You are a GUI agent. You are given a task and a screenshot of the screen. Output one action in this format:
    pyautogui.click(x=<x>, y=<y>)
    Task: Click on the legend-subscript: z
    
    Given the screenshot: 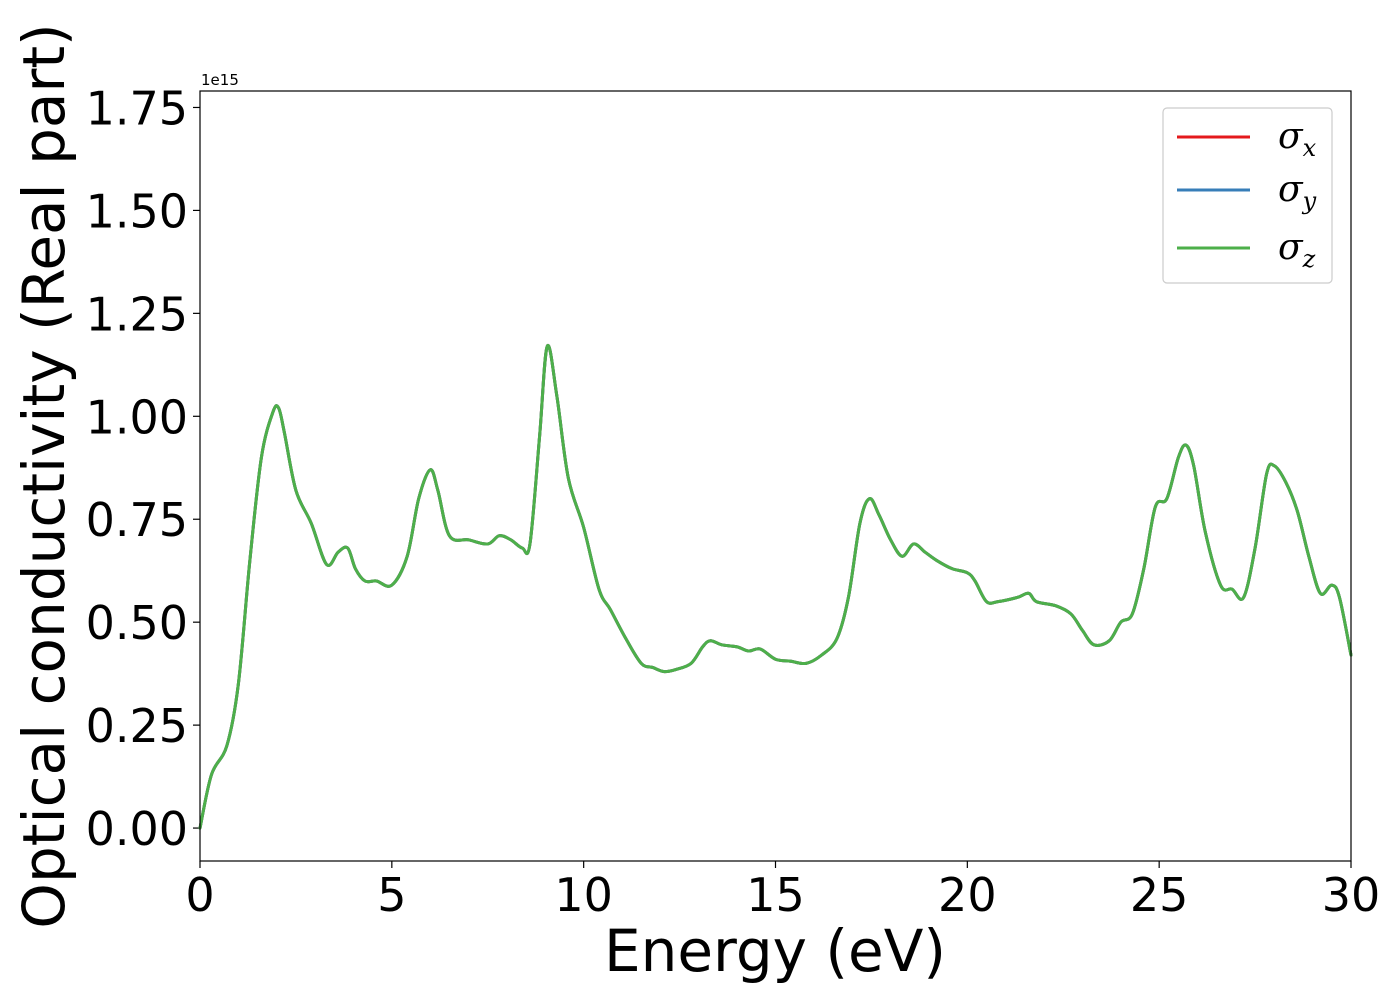 What is the action you would take?
    pyautogui.click(x=1309, y=259)
    